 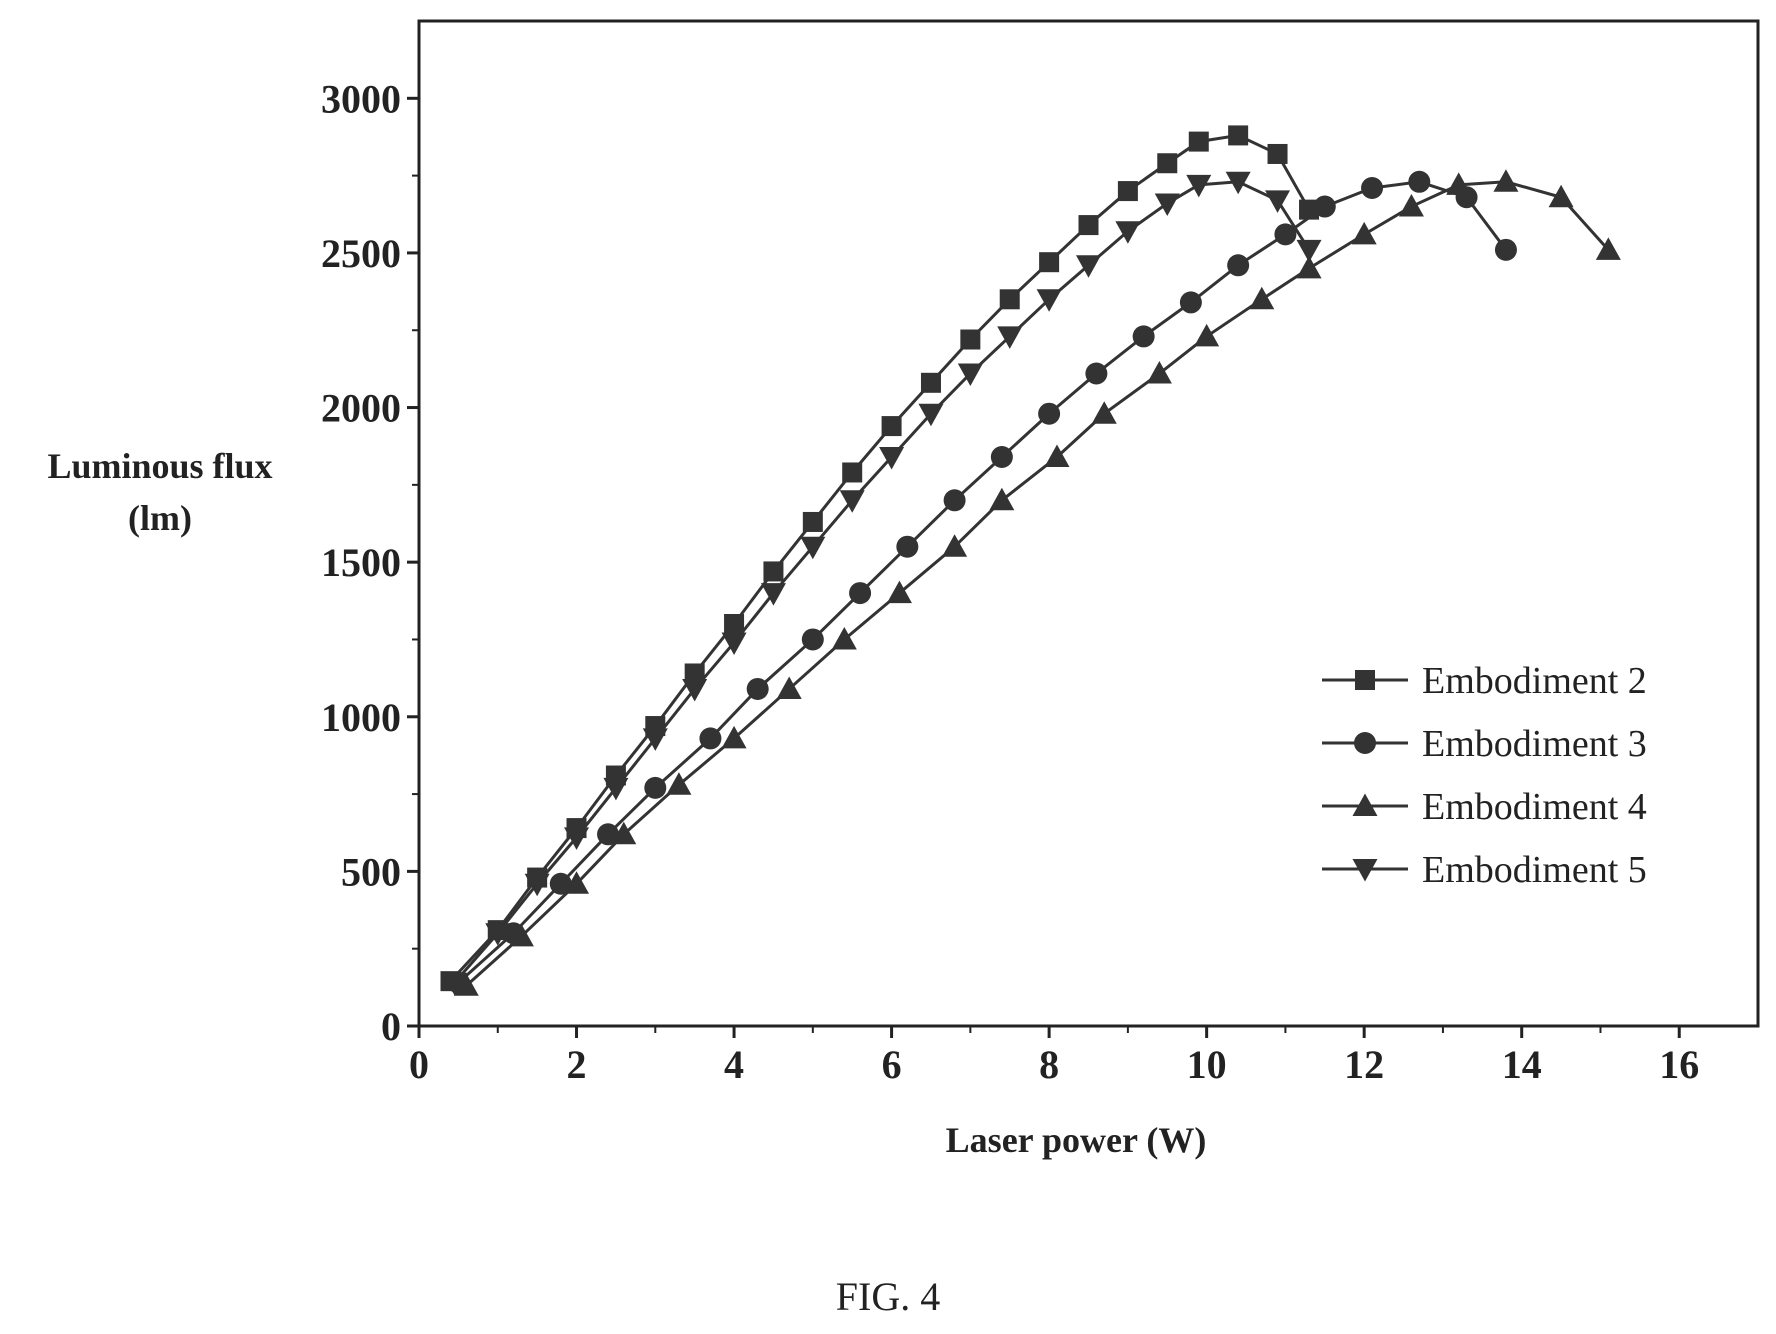 I want to click on legend-label: Embodiment 3, so click(x=1534, y=744).